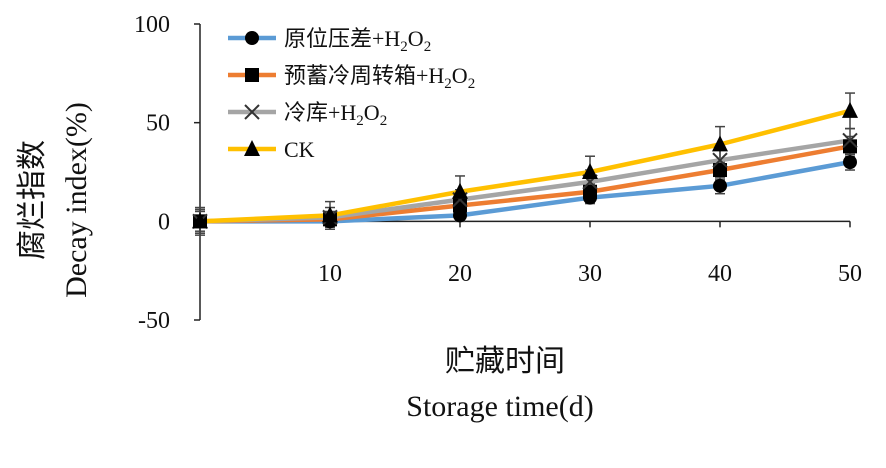 The image size is (886, 468). I want to click on x-tick-label: 10, so click(330, 274).